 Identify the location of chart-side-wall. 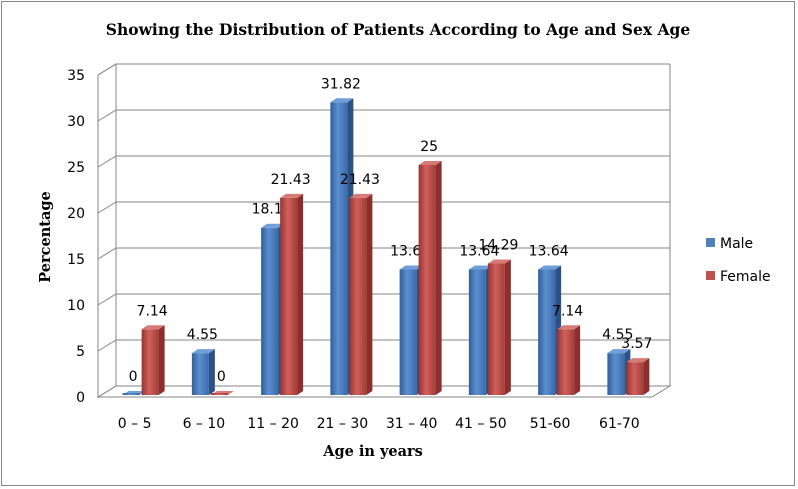
(107, 230).